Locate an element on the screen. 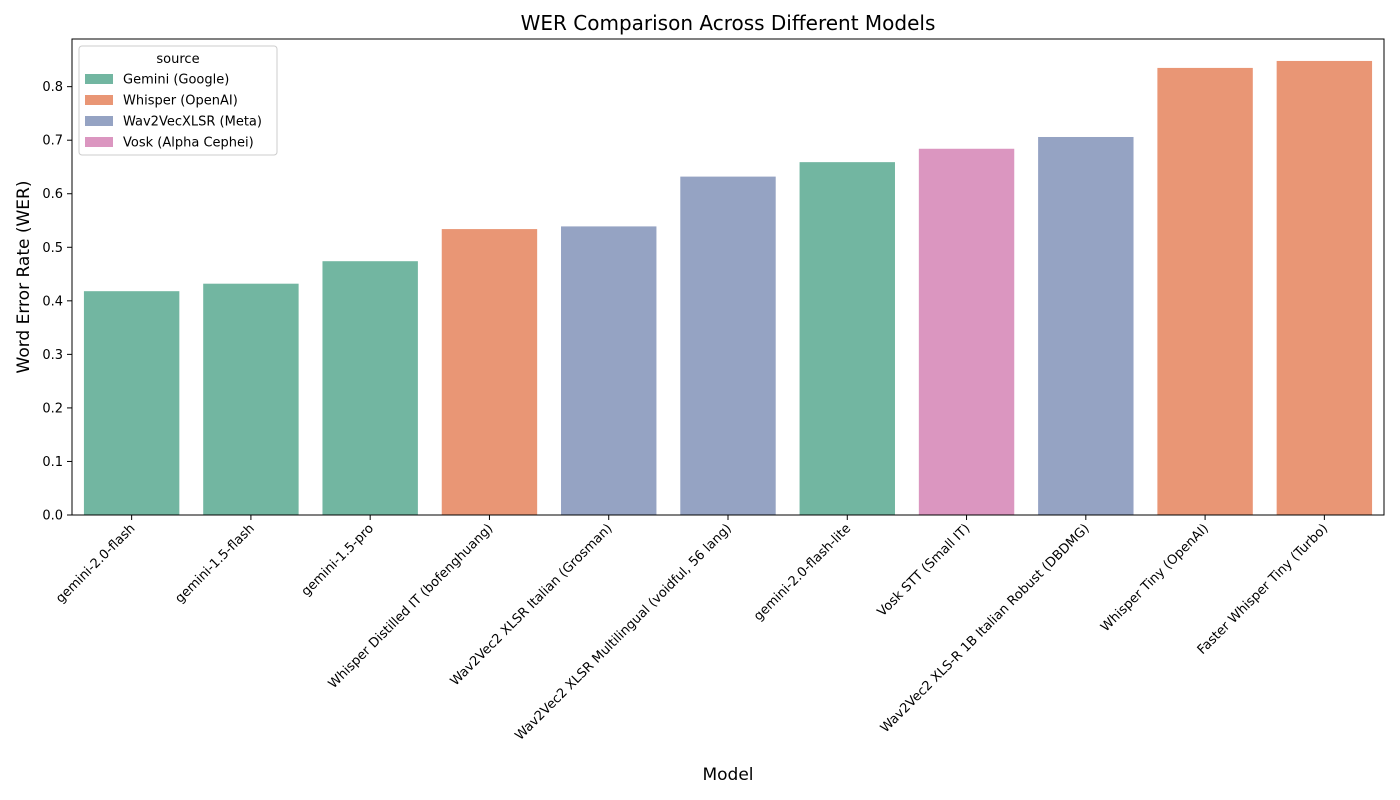  y-tick-label: 0.4 is located at coordinates (52, 301).